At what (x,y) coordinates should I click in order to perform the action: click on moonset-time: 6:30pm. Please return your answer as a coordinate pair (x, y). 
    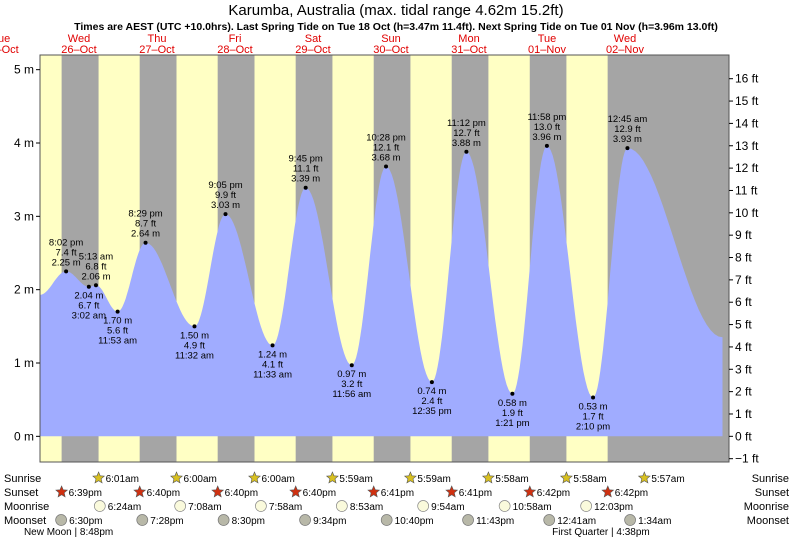
    Looking at the image, I should click on (85, 521).